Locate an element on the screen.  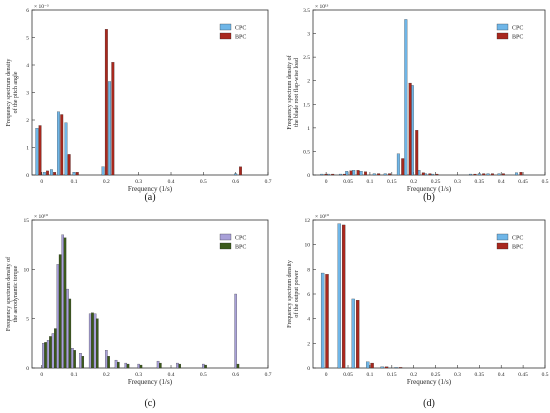
x-tick-label: 0.15 is located at coordinates (392, 182).